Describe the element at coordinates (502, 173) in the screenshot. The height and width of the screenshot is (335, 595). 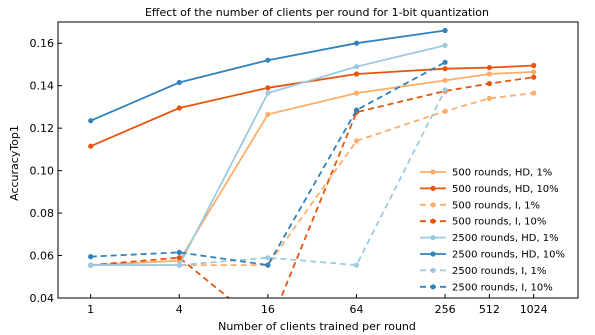
I see `legend-label: 500 rounds, HD, 1%` at that location.